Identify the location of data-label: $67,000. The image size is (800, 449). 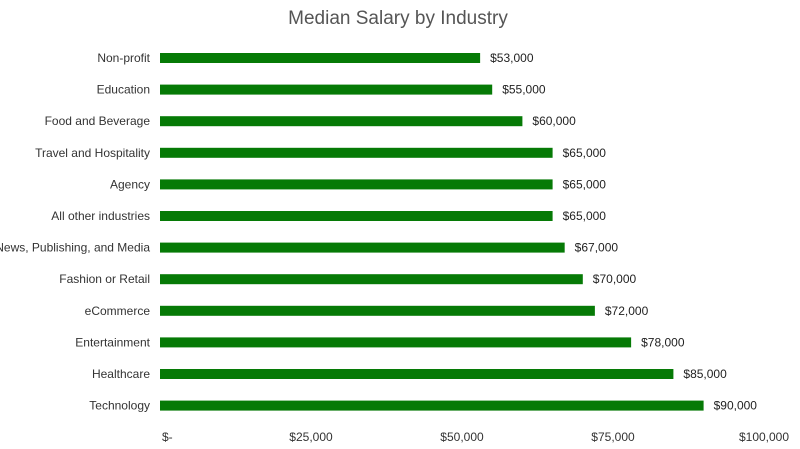
(597, 248).